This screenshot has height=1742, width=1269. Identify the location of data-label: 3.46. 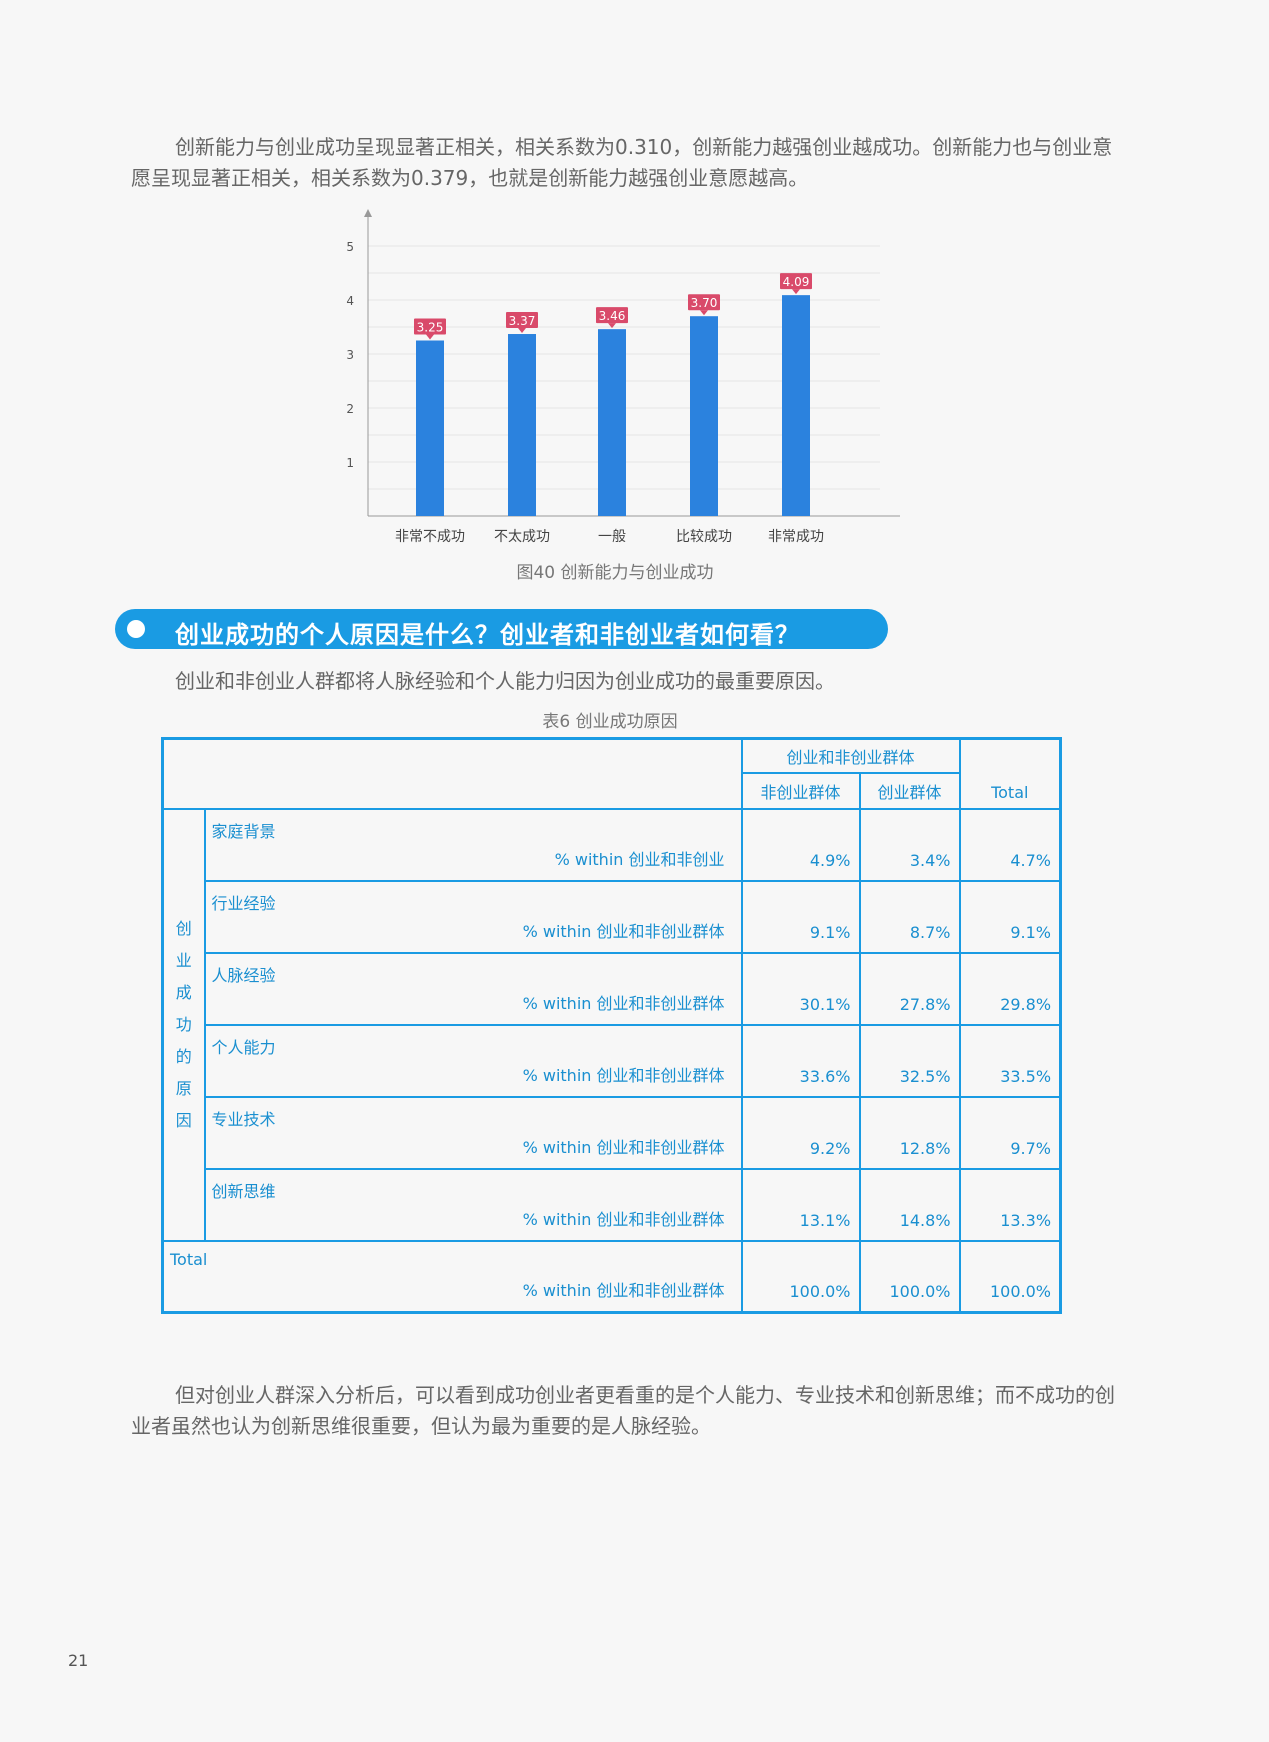
(612, 316).